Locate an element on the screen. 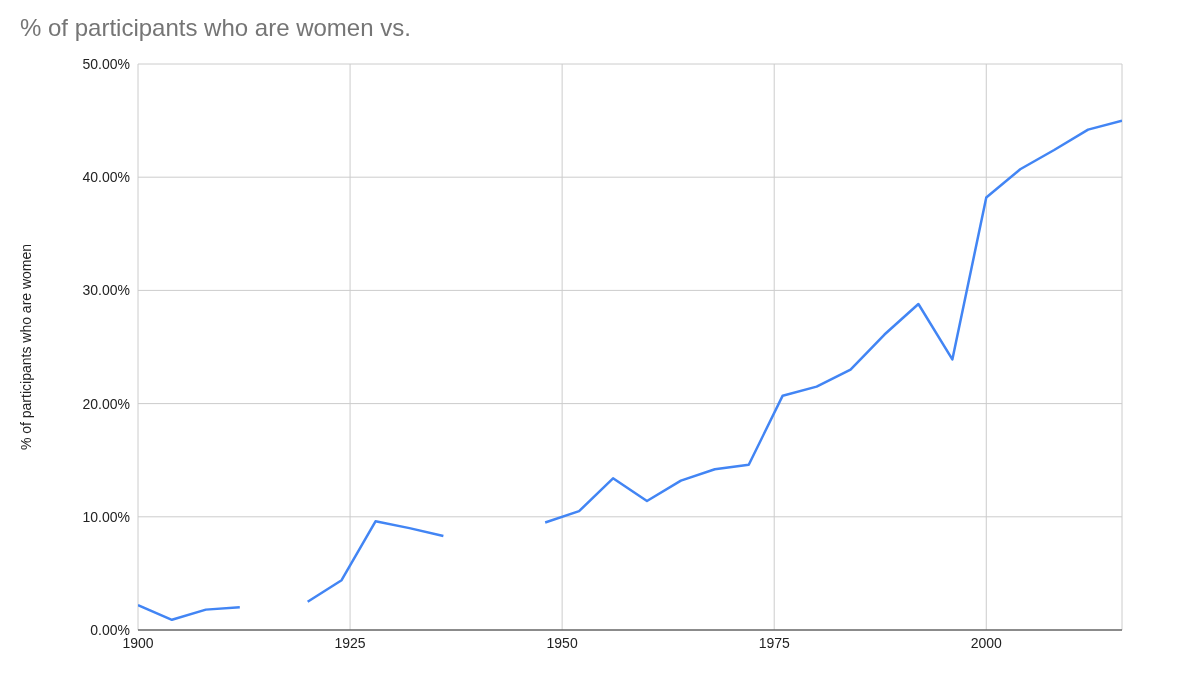  y-axis-title: % of participants who are women is located at coordinates (25, 347).